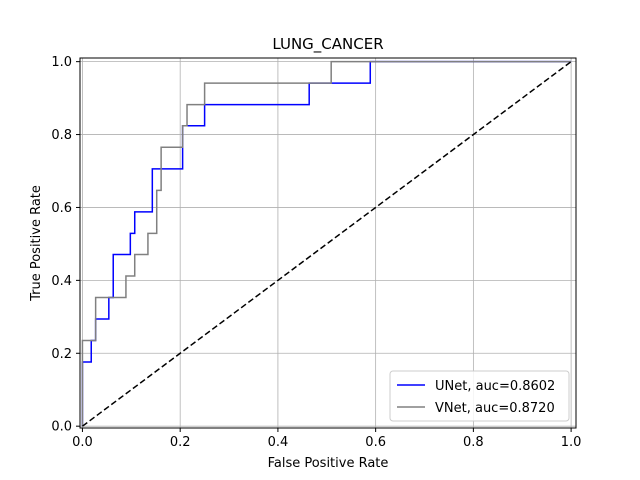 Image resolution: width=640 pixels, height=480 pixels. Describe the element at coordinates (495, 386) in the screenshot. I see `legend-label-unet: UNet, auc=0.8602` at that location.